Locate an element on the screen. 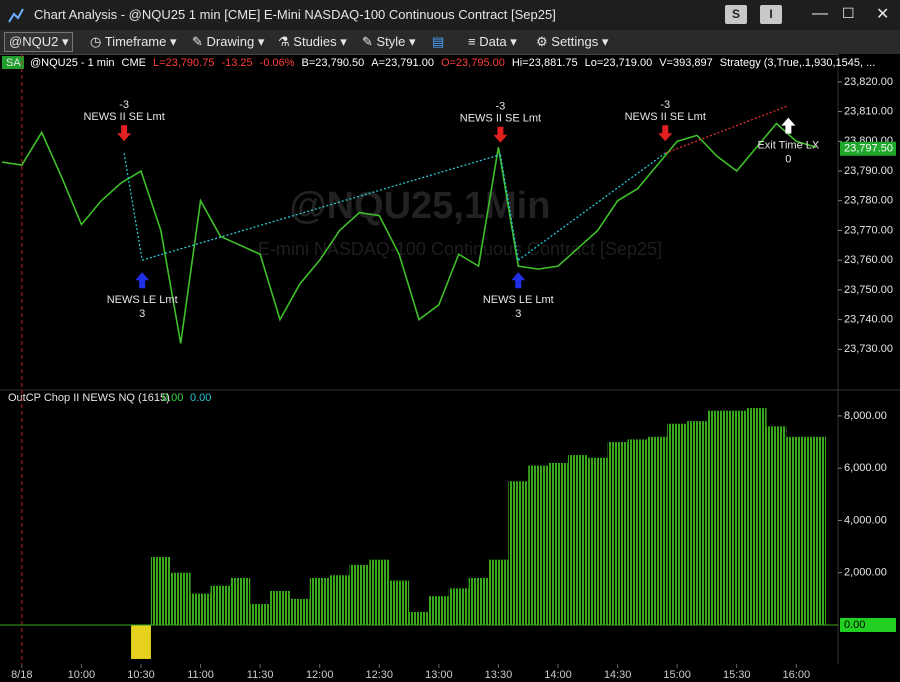 This screenshot has width=900, height=682. x-tick-label: 11:00 is located at coordinates (200, 675).